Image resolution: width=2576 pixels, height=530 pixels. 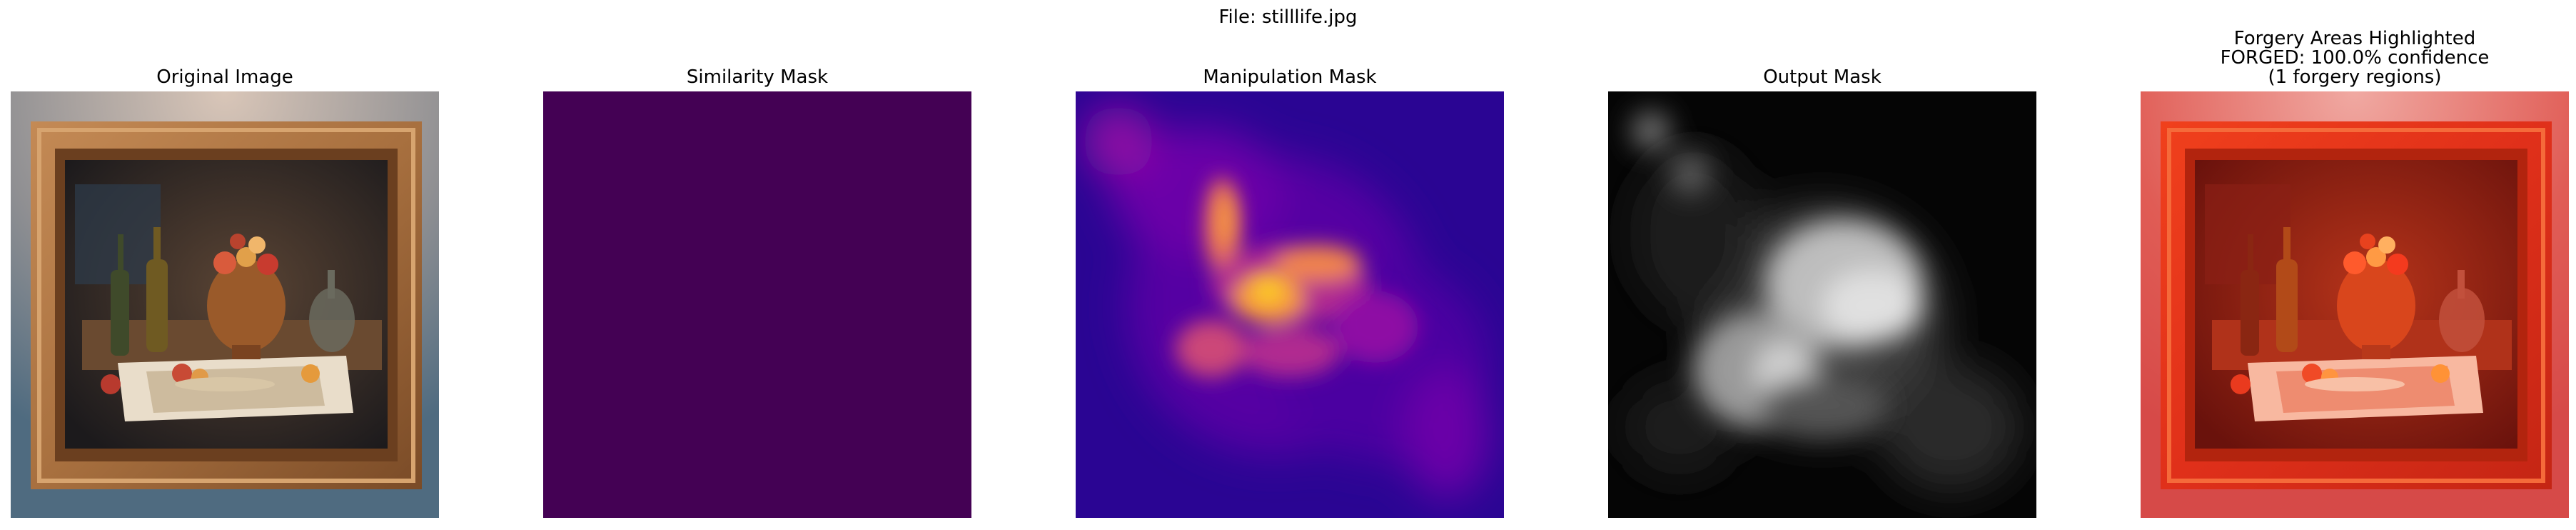 I want to click on forgery-highlight-title: Forgery Areas Highlighted, so click(x=2354, y=38).